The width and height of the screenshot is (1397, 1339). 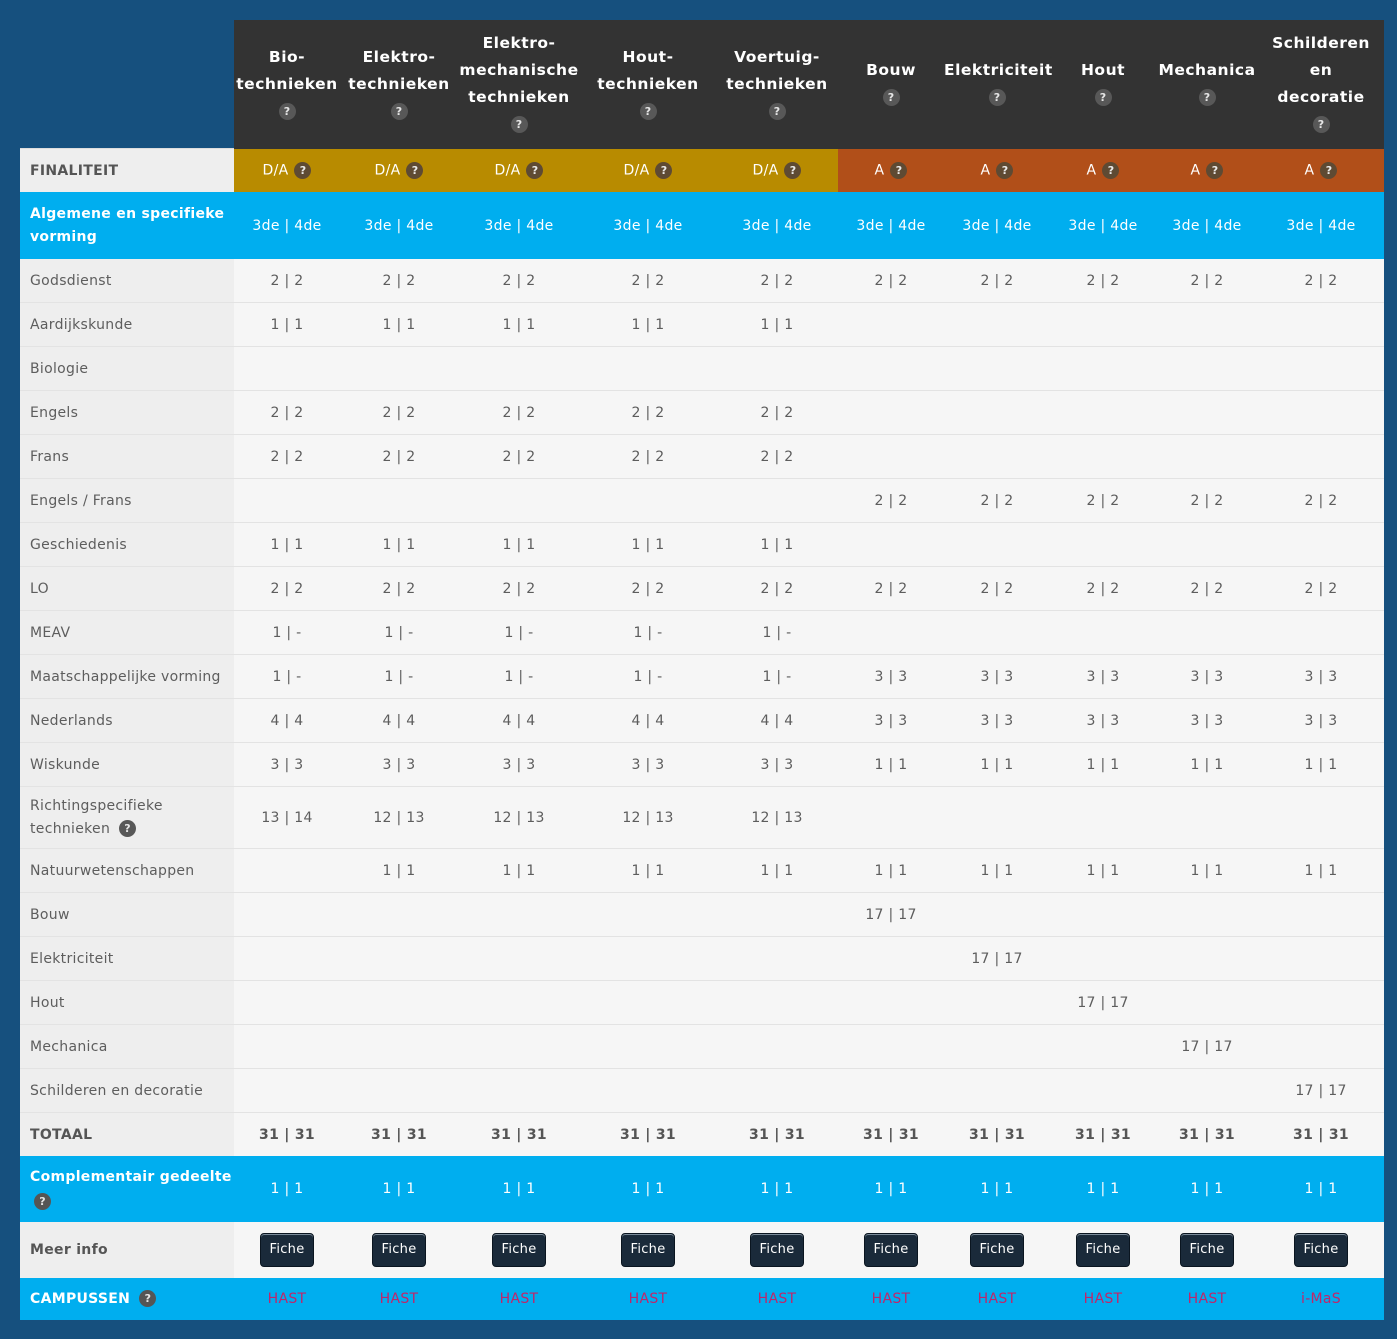 What do you see at coordinates (399, 56) in the screenshot?
I see `column-title-line: Elektro-` at bounding box center [399, 56].